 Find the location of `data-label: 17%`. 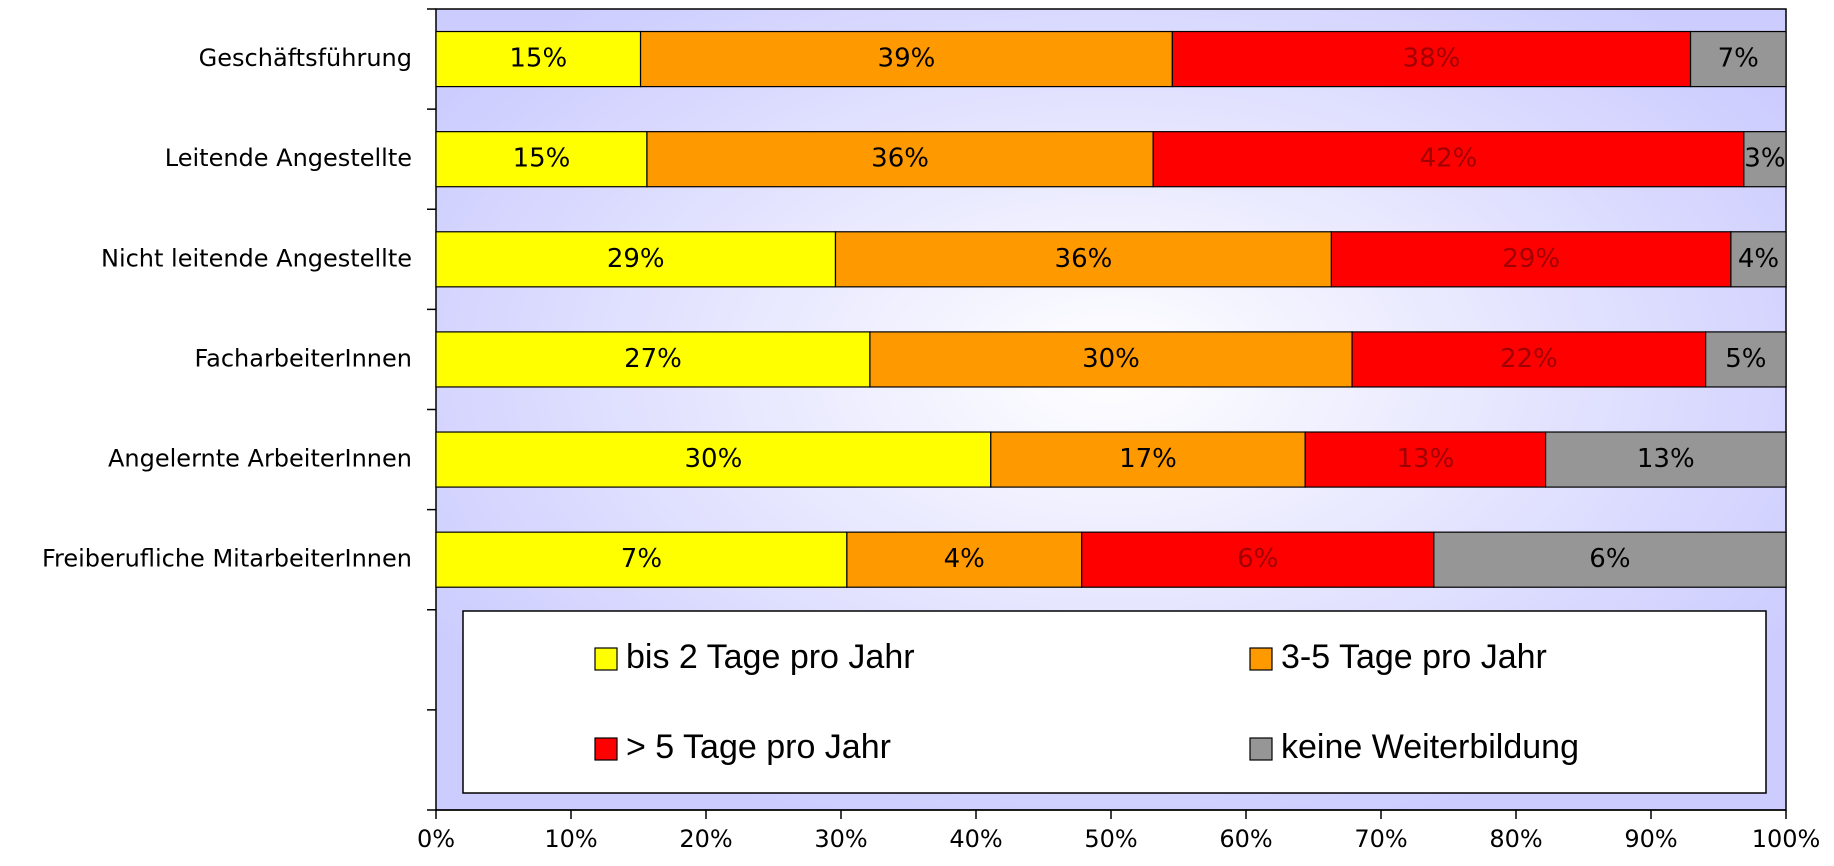

data-label: 17% is located at coordinates (1148, 459).